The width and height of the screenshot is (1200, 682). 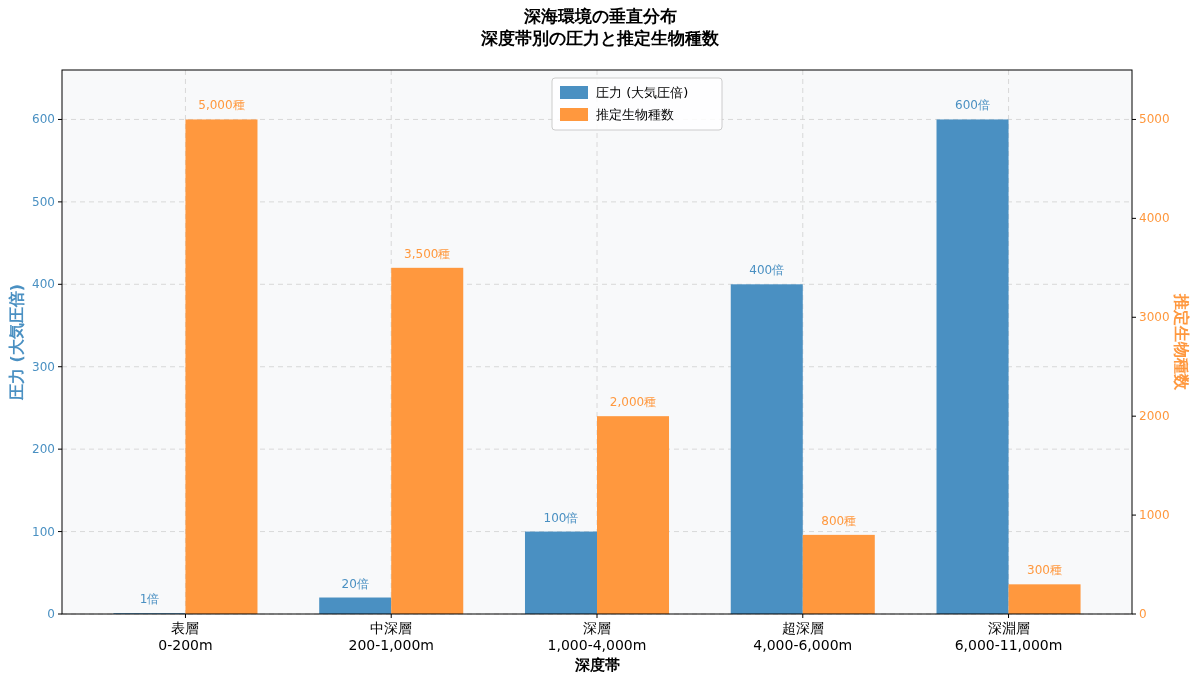 What do you see at coordinates (391, 636) in the screenshot?
I see `x-tick-label: 中深層 200-1,000m` at bounding box center [391, 636].